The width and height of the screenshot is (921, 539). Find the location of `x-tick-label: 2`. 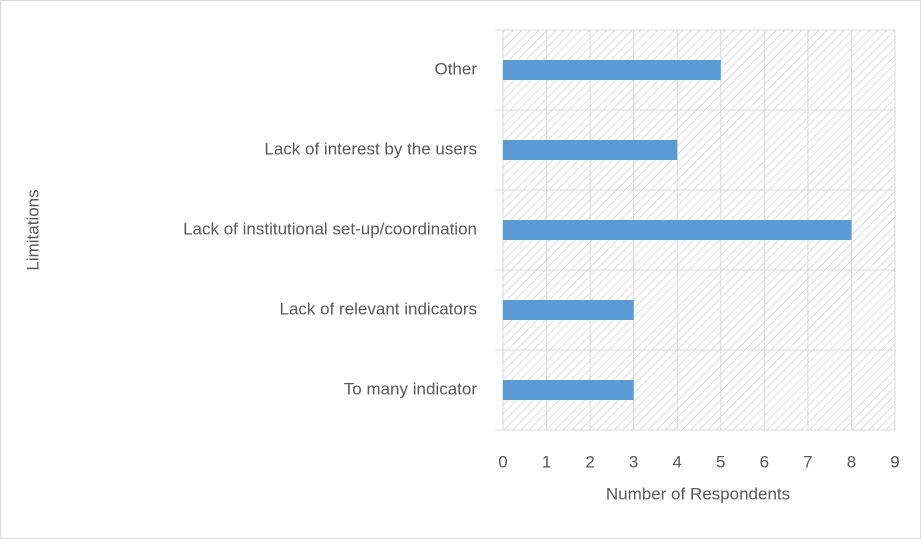

x-tick-label: 2 is located at coordinates (589, 461).